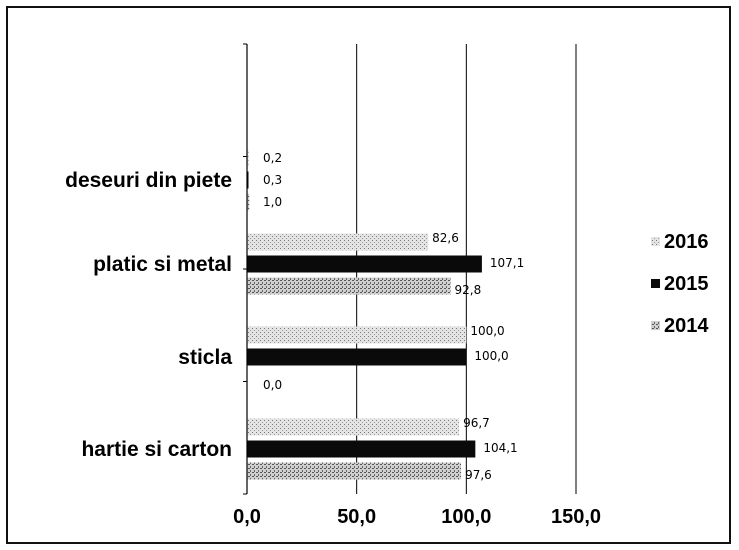 This screenshot has width=739, height=550. What do you see at coordinates (487, 331) in the screenshot?
I see `data-label-2016: 100,0` at bounding box center [487, 331].